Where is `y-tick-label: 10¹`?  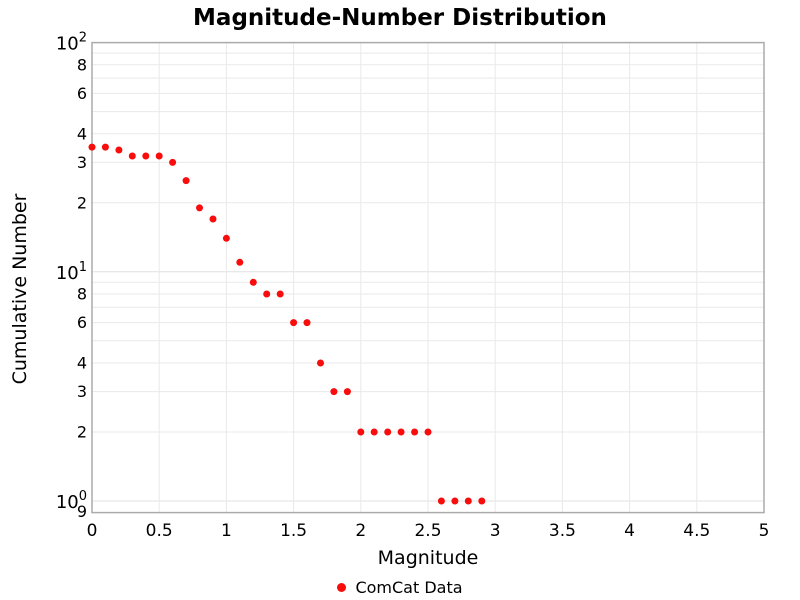
y-tick-label: 10¹ is located at coordinates (71, 272).